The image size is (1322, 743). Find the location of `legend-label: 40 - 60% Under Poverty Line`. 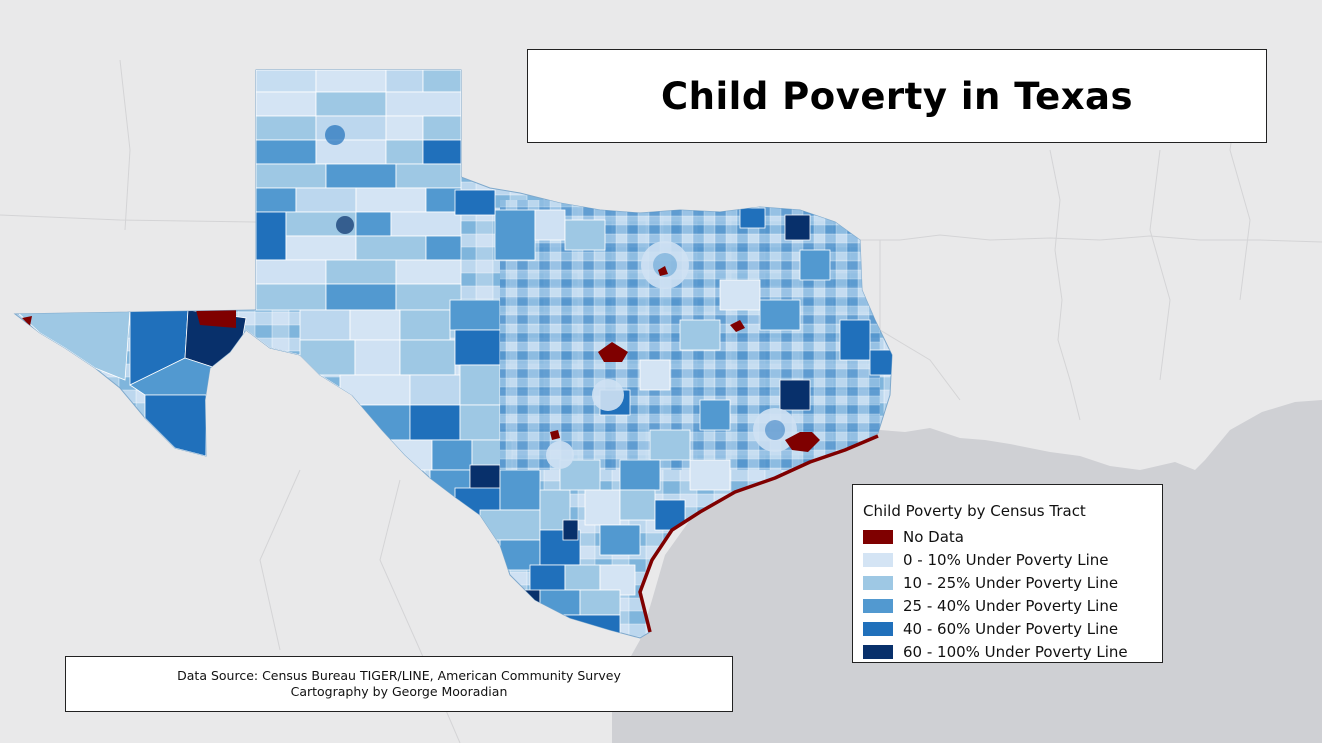

legend-label: 40 - 60% Under Poverty Line is located at coordinates (1011, 628).